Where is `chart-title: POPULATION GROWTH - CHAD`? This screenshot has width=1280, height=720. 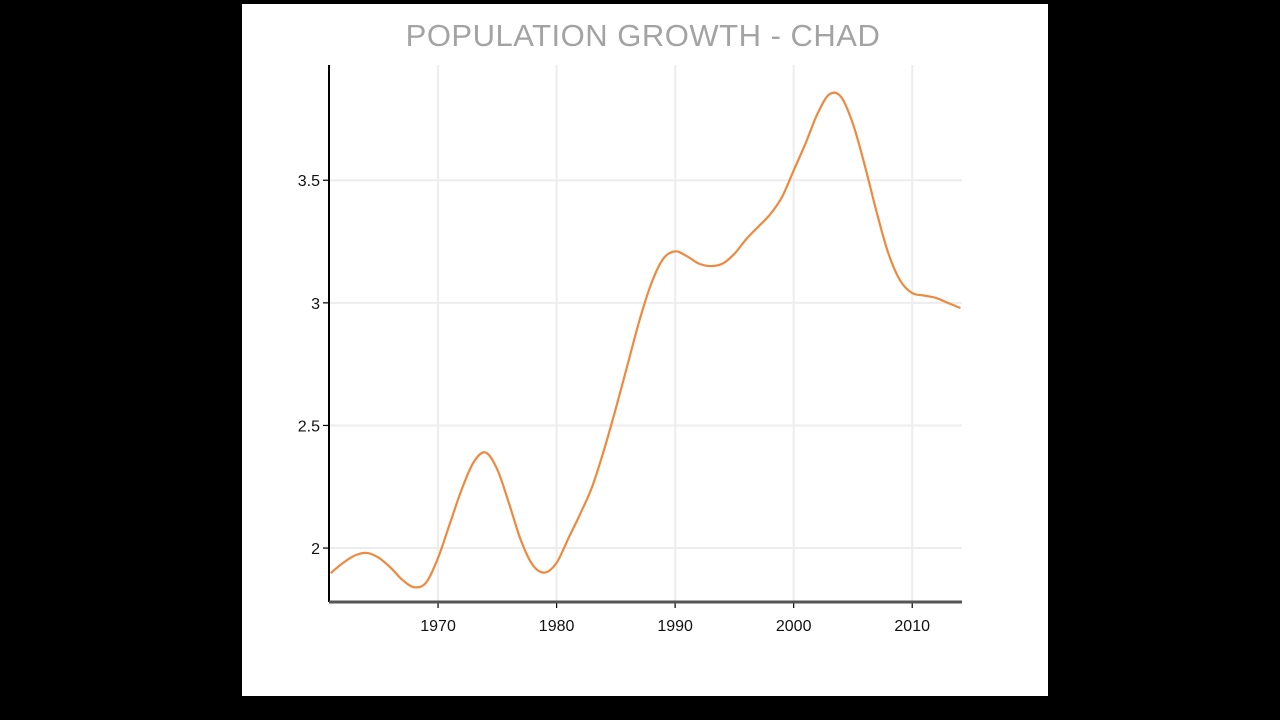
chart-title: POPULATION GROWTH - CHAD is located at coordinates (643, 35).